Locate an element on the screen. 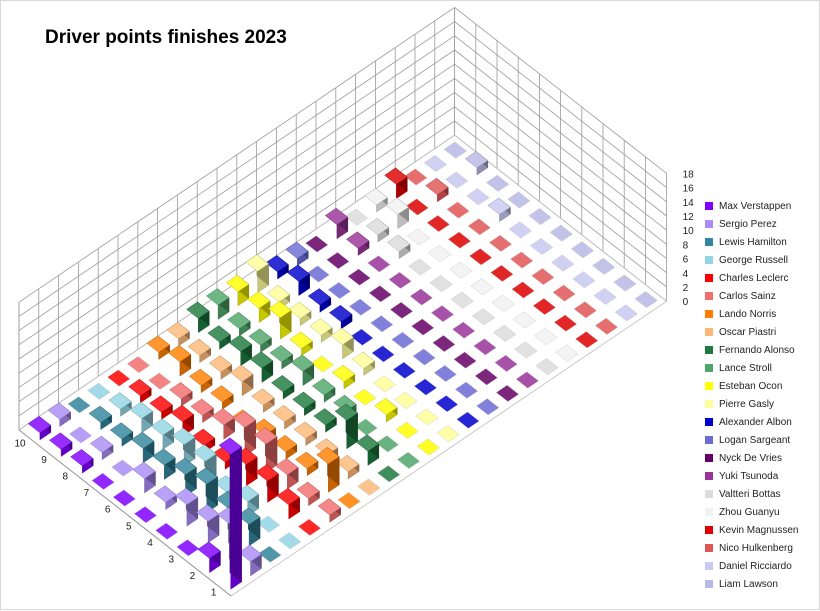 The width and height of the screenshot is (820, 611). chart-title: Driver points finishes 2023 is located at coordinates (166, 37).